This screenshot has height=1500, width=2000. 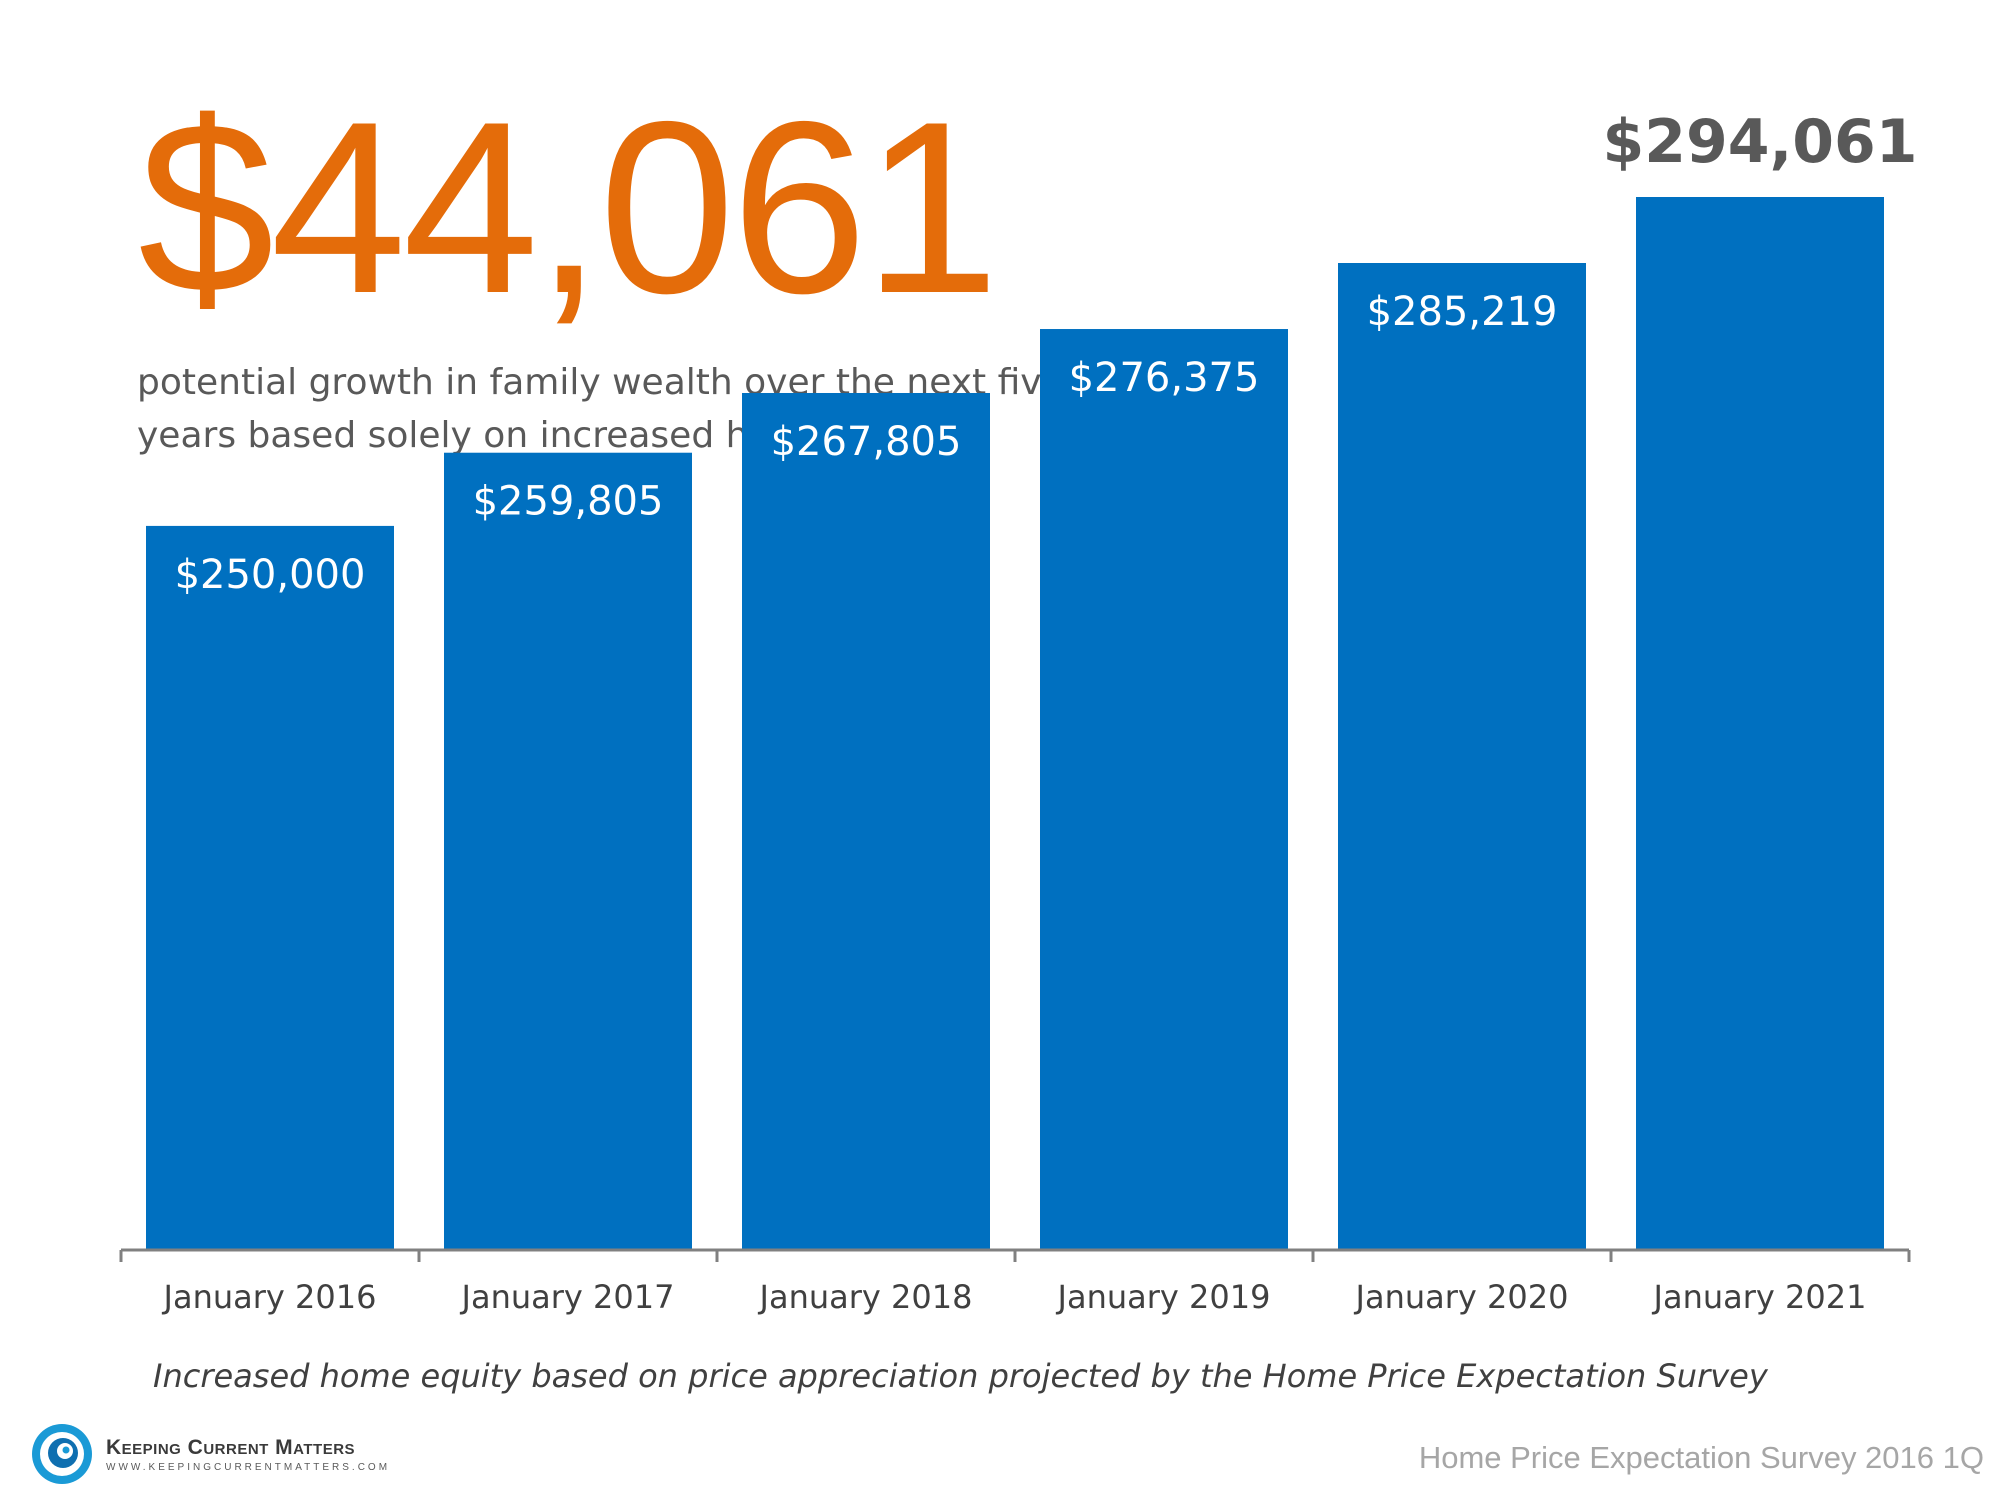 I want to click on bar-january-2019, so click(x=1164, y=789).